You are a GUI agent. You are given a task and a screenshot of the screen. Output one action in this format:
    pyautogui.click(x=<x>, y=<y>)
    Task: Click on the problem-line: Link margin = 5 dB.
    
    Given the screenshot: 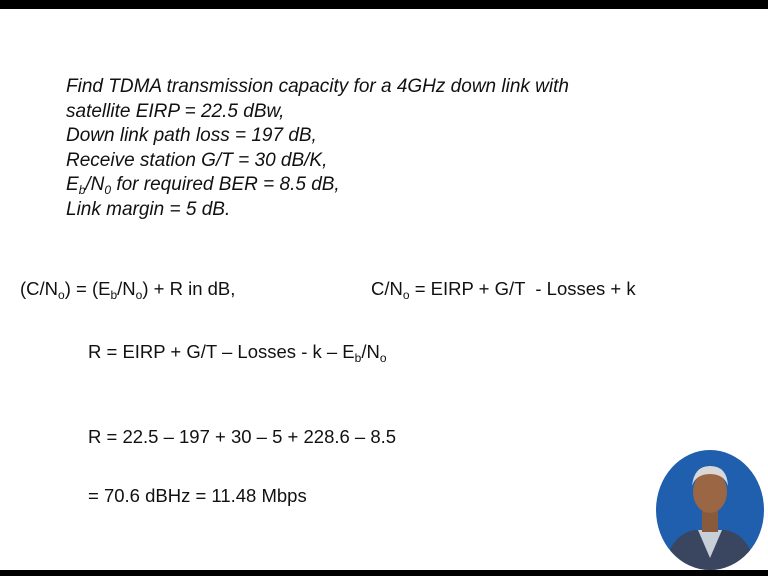 What is the action you would take?
    pyautogui.click(x=148, y=210)
    